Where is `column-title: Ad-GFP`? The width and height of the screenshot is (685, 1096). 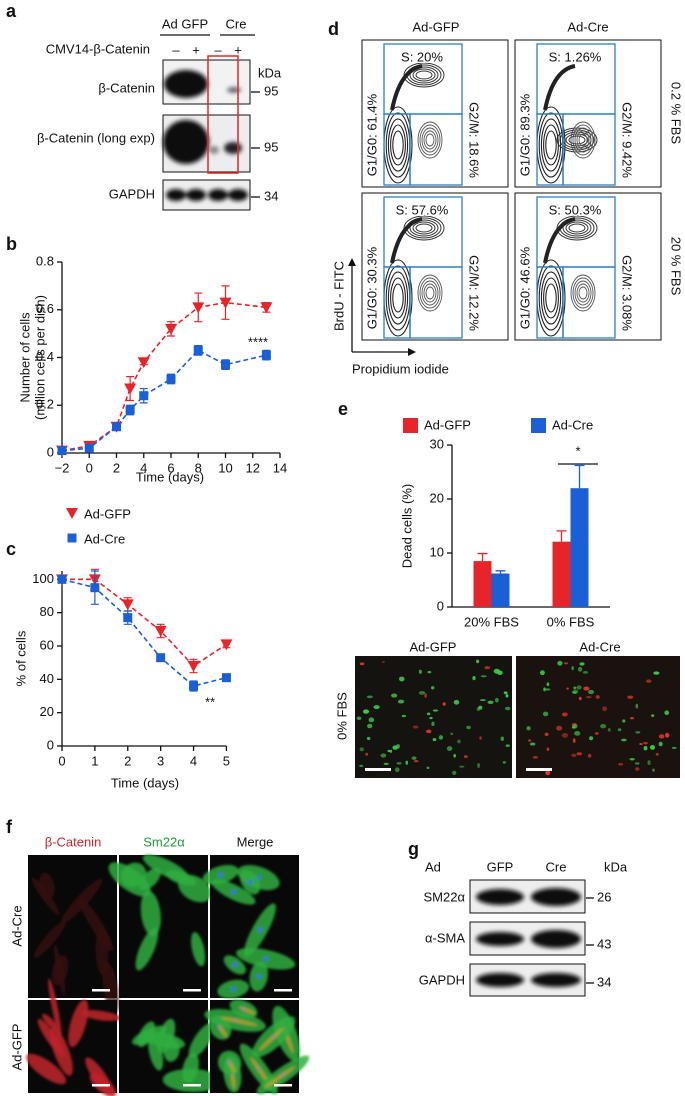 column-title: Ad-GFP is located at coordinates (436, 26).